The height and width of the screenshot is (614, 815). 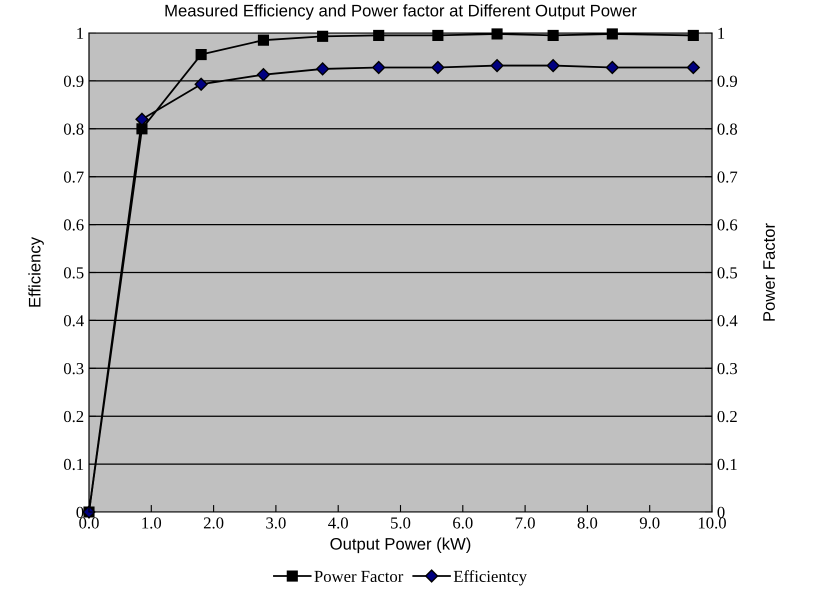 What do you see at coordinates (650, 523) in the screenshot?
I see `x-tick-label: 9.0` at bounding box center [650, 523].